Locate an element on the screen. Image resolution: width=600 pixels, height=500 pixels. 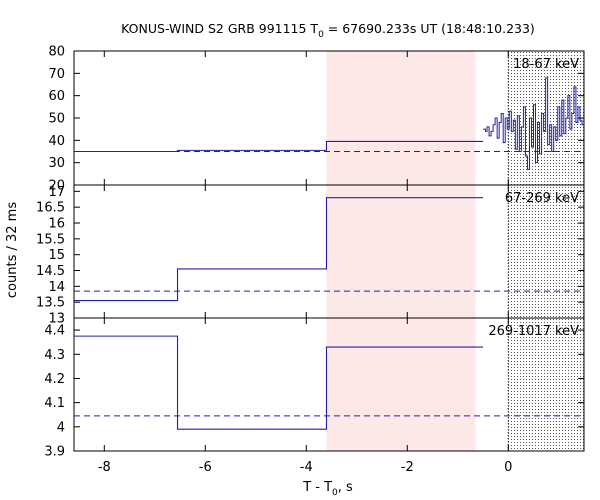
y-axis-title: counts / 32 ms is located at coordinates (12, 250).